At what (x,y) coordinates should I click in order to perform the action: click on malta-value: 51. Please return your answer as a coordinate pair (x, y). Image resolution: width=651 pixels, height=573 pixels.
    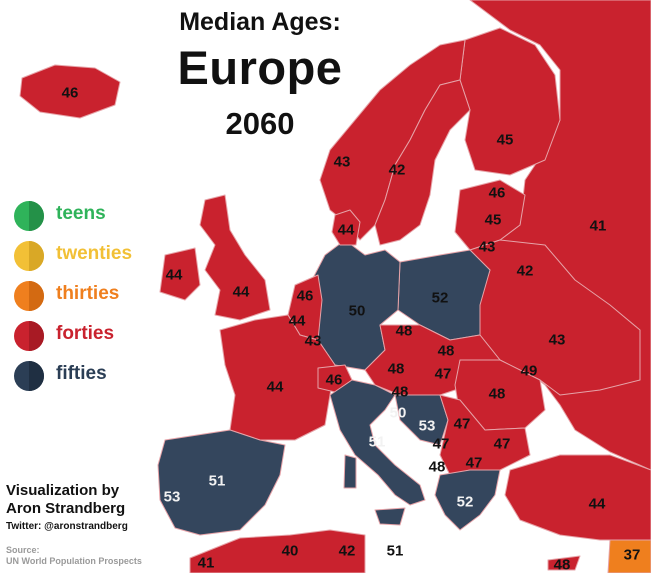
    Looking at the image, I should click on (395, 551).